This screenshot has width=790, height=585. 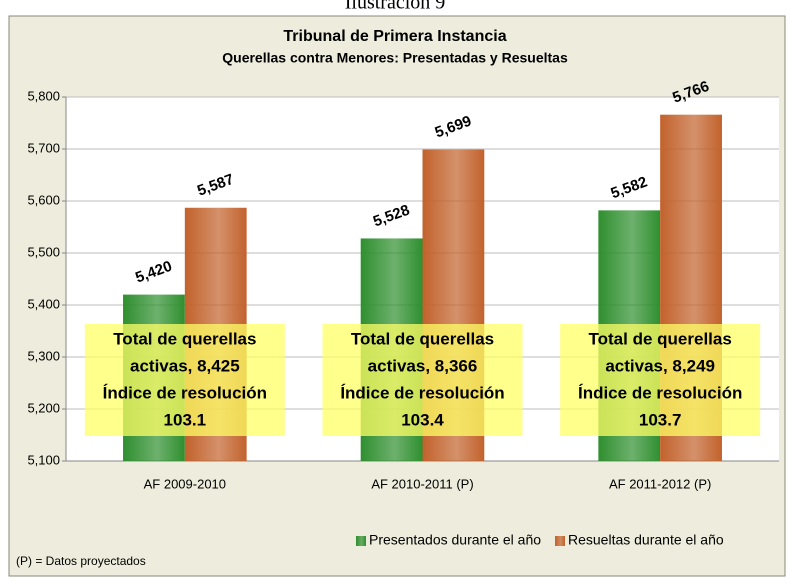 What do you see at coordinates (185, 483) in the screenshot?
I see `x-tick-label: AF 2009-2010` at bounding box center [185, 483].